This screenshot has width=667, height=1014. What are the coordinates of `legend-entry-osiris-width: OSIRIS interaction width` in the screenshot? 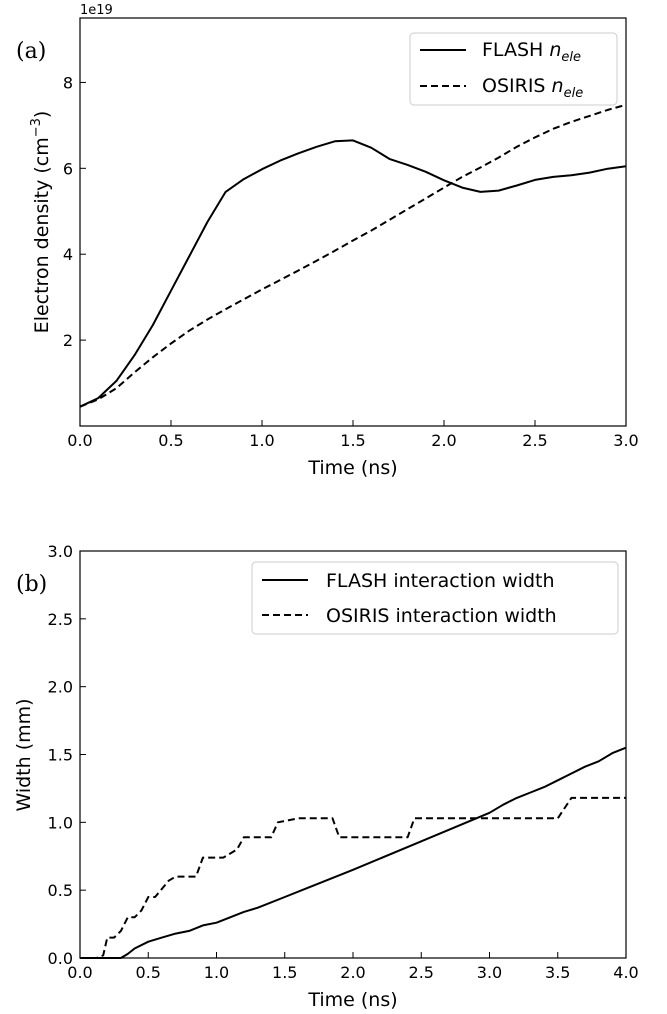 It's located at (441, 616).